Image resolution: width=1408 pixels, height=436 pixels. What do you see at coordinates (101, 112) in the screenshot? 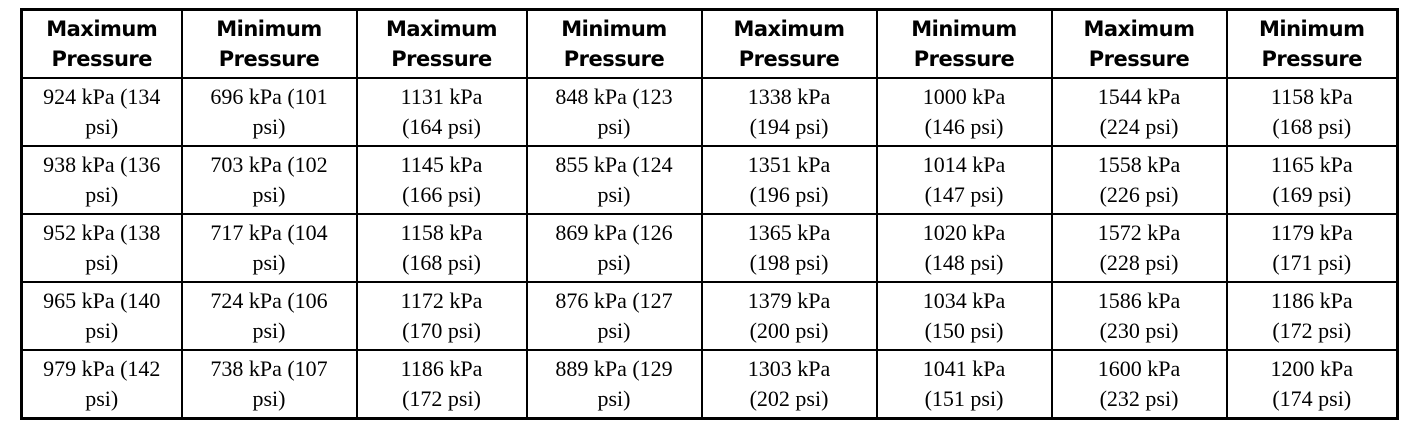
I see `table-cell: 924 kPa (134 psi)` at bounding box center [101, 112].